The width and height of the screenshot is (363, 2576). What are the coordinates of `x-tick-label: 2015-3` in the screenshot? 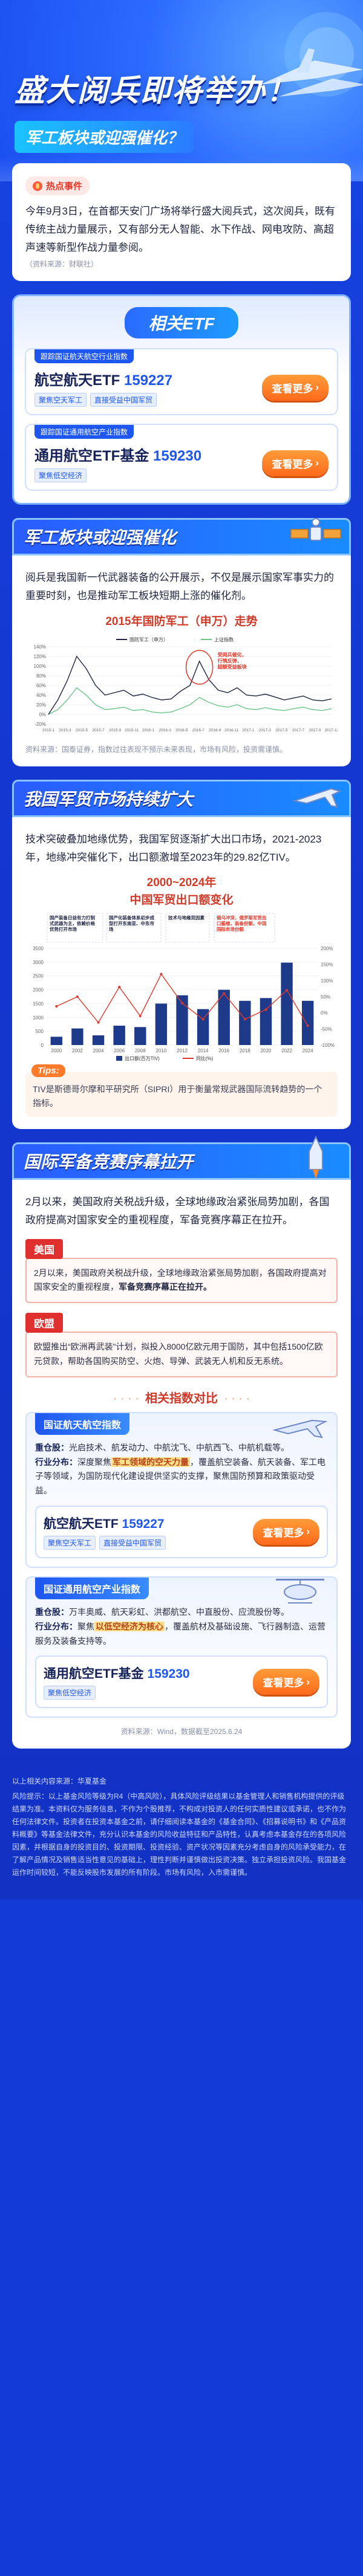 It's located at (65, 730).